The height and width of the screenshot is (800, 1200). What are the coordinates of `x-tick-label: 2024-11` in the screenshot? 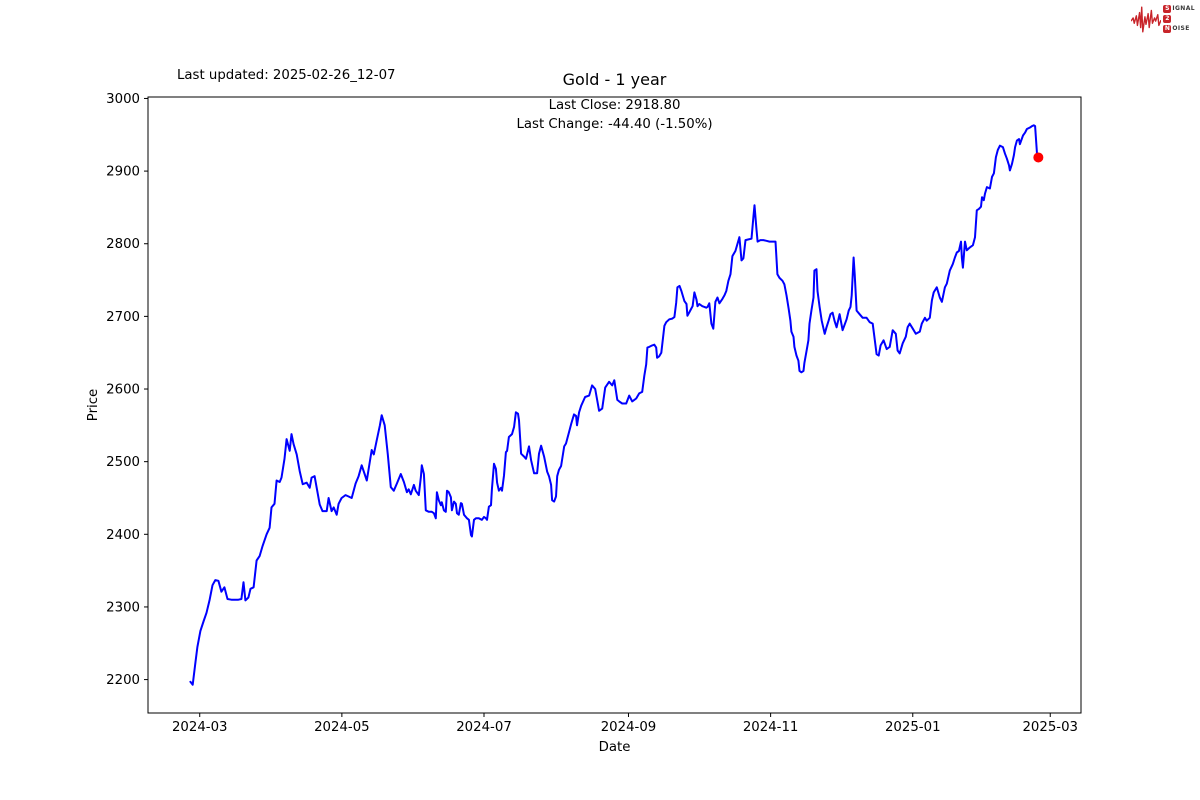 It's located at (771, 727).